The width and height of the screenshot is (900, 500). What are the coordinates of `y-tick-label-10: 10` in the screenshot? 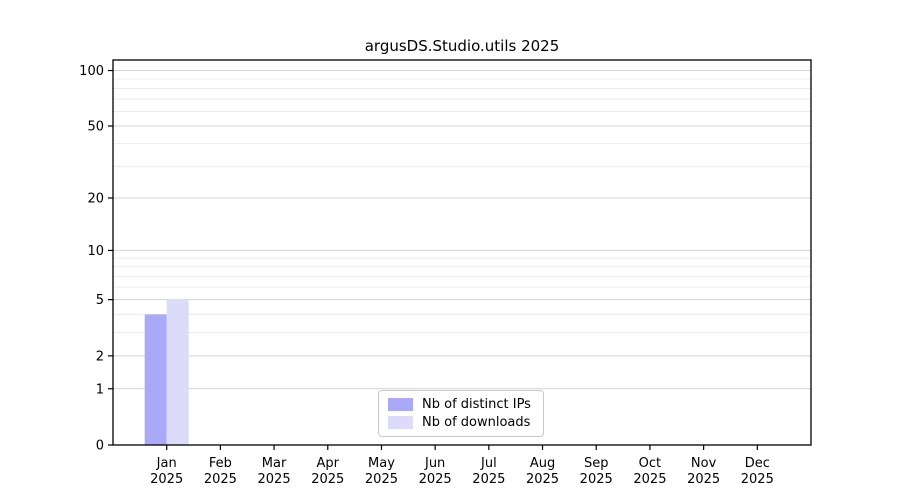 It's located at (95, 251).